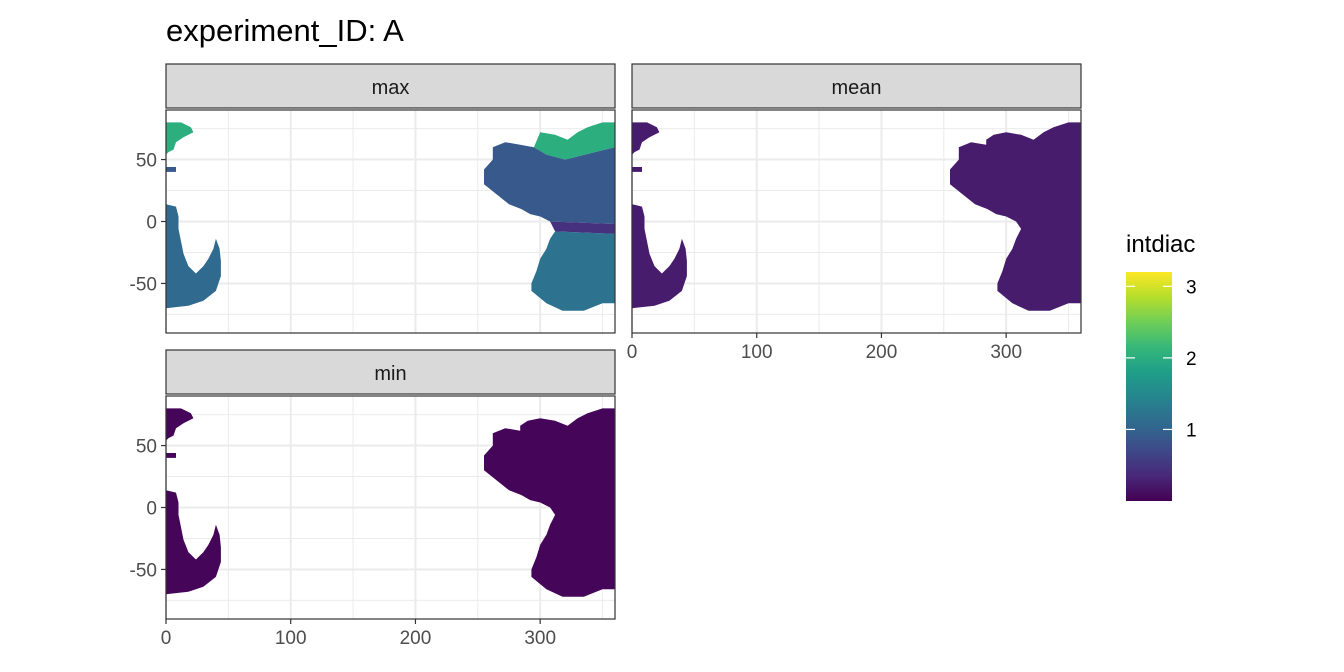 The image size is (1344, 672). Describe the element at coordinates (285, 30) in the screenshot. I see `chart-title: experiment_ID: A` at that location.